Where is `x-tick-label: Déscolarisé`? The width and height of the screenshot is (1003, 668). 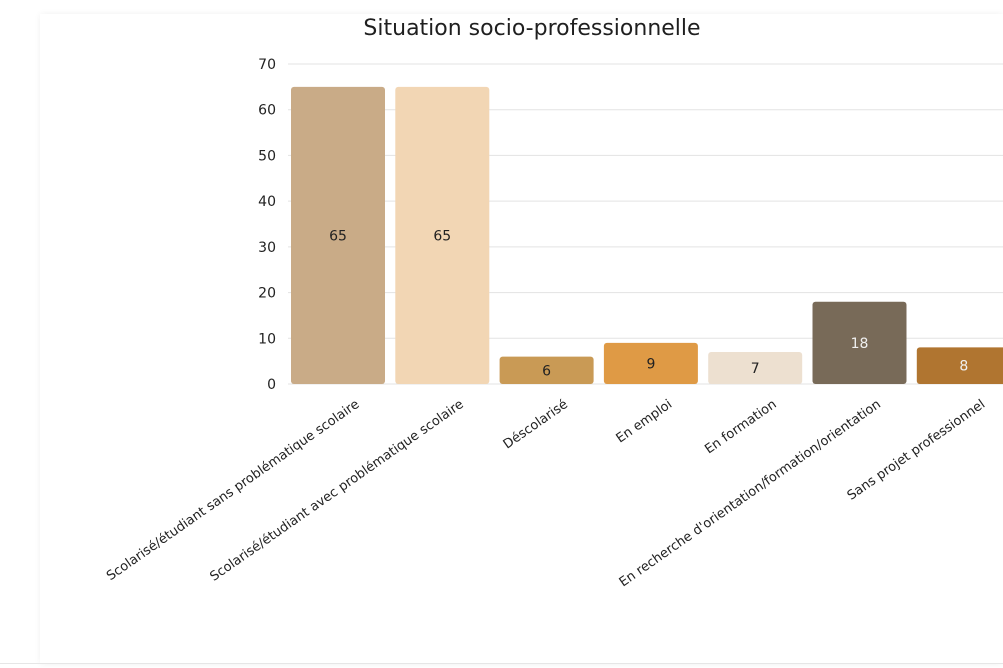 x-tick-label: Déscolarisé is located at coordinates (536, 424).